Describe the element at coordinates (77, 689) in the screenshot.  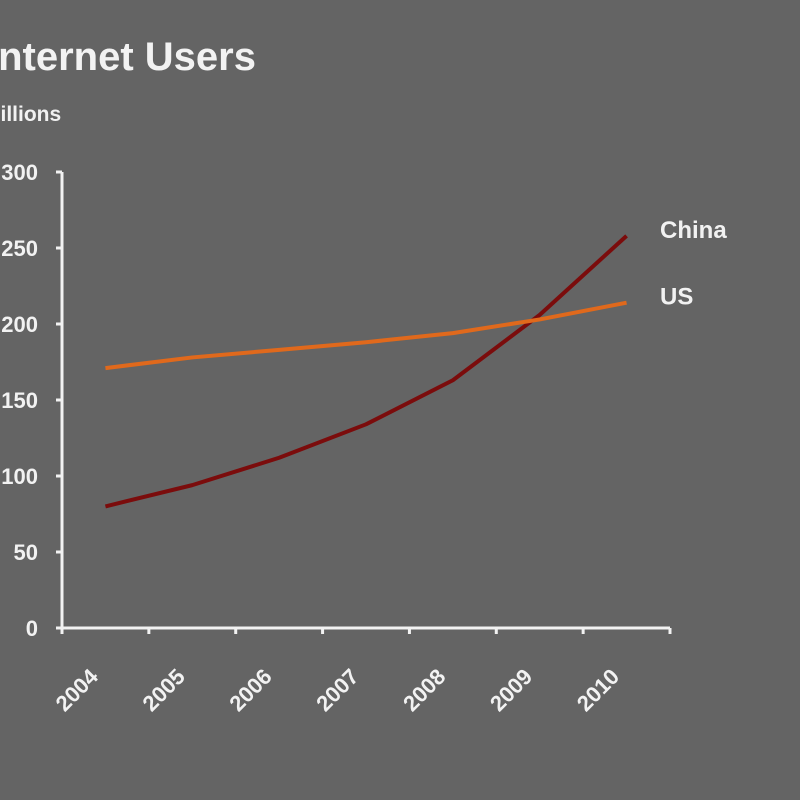
I see `x-tick-label: 2004` at that location.